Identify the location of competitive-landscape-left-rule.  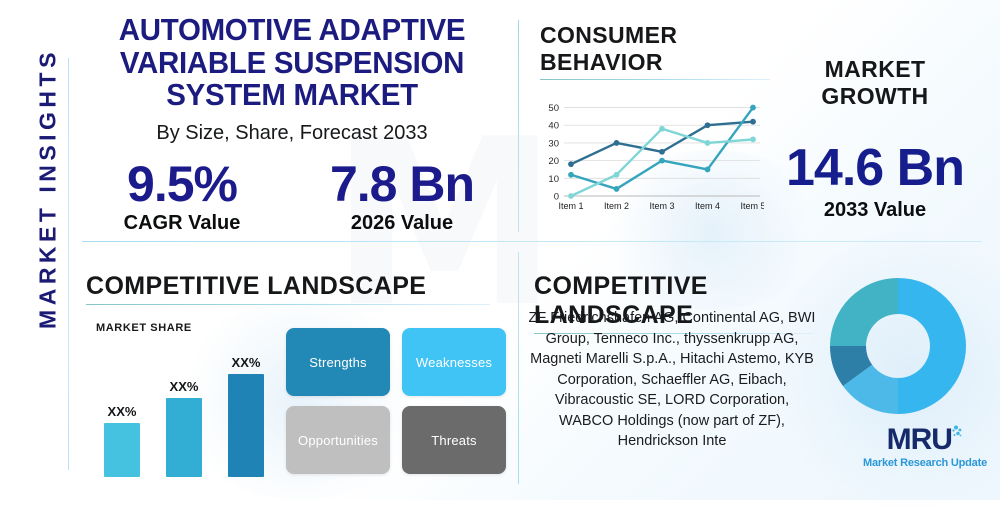
(288, 304).